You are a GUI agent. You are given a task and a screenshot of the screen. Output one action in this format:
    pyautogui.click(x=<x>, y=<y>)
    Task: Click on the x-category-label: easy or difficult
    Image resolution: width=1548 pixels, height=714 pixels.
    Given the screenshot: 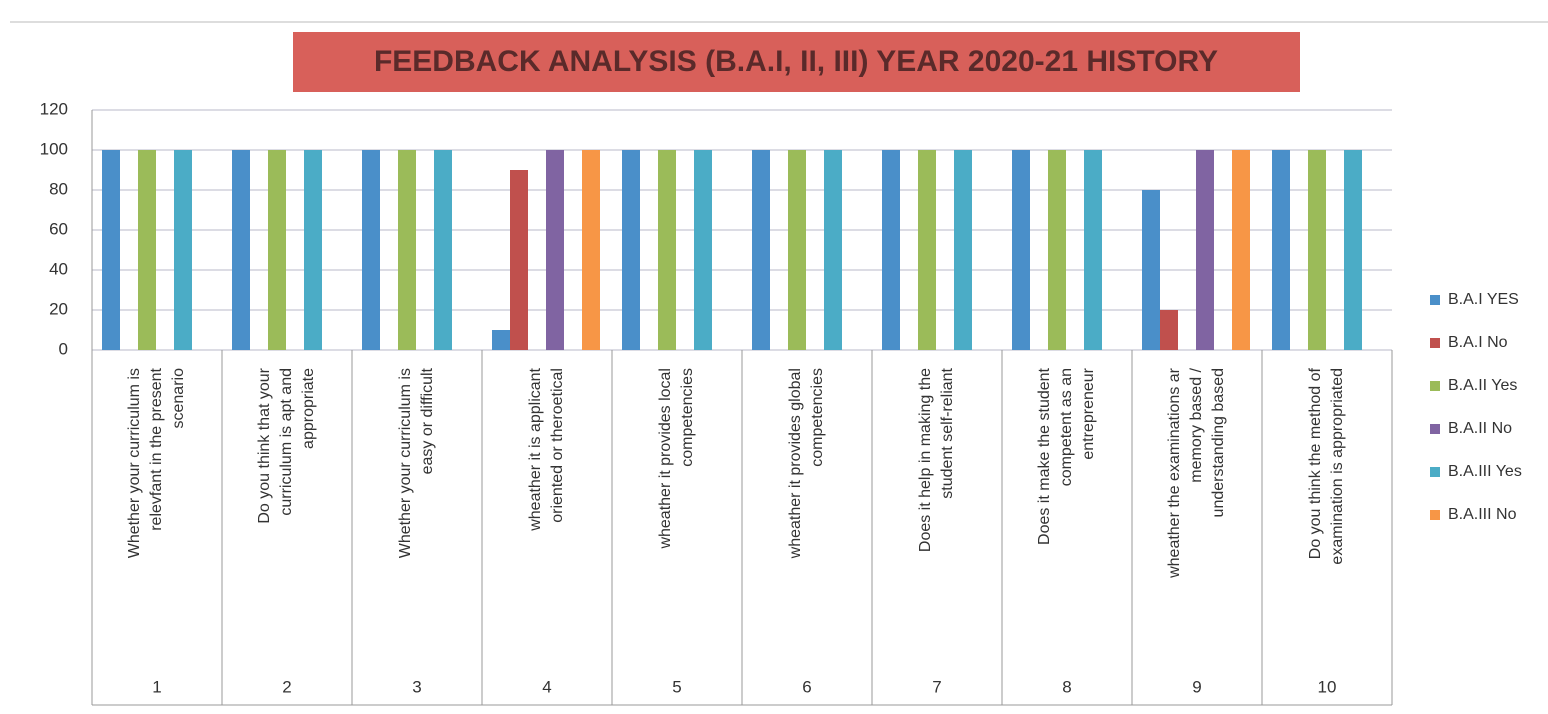 What is the action you would take?
    pyautogui.click(x=427, y=420)
    